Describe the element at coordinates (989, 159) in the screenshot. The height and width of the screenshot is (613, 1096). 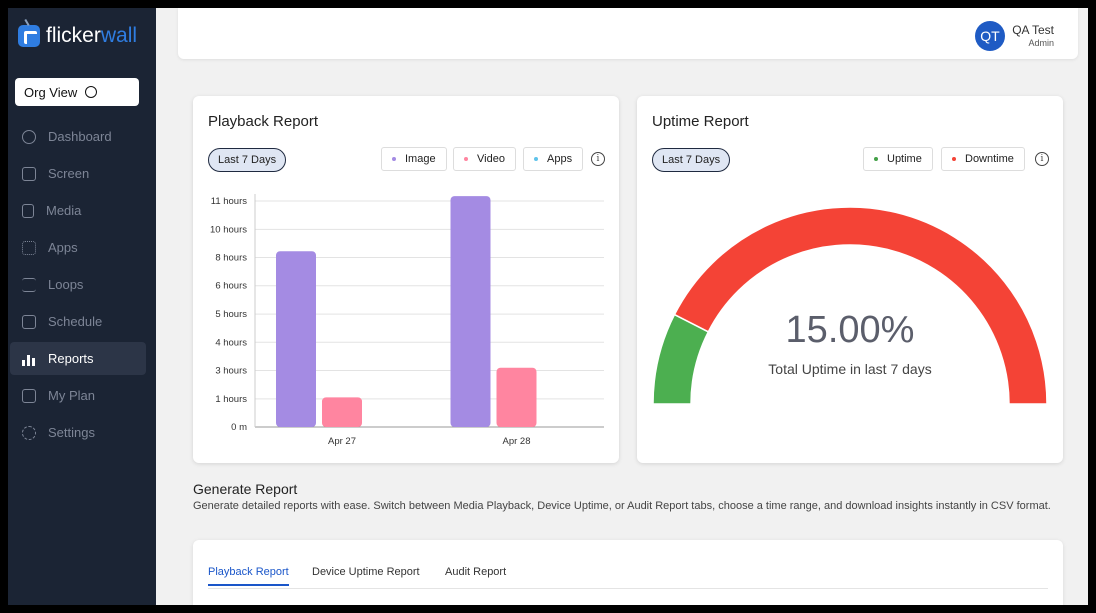
I see `legend-label: Downtime` at that location.